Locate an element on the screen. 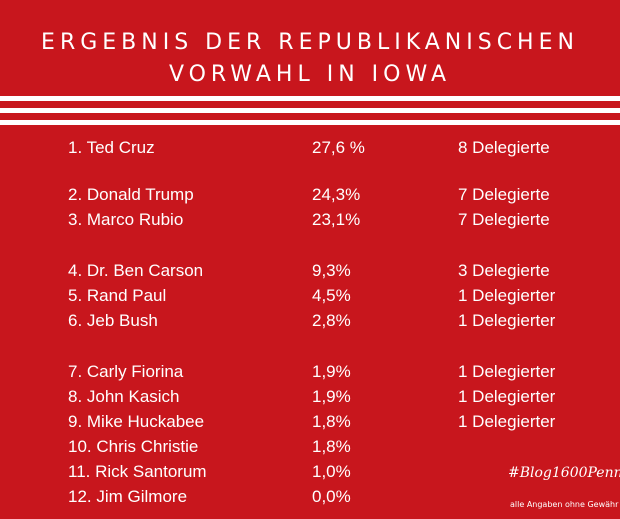 This screenshot has width=620, height=519. candidate-name: 11. Rick Santorum is located at coordinates (137, 471).